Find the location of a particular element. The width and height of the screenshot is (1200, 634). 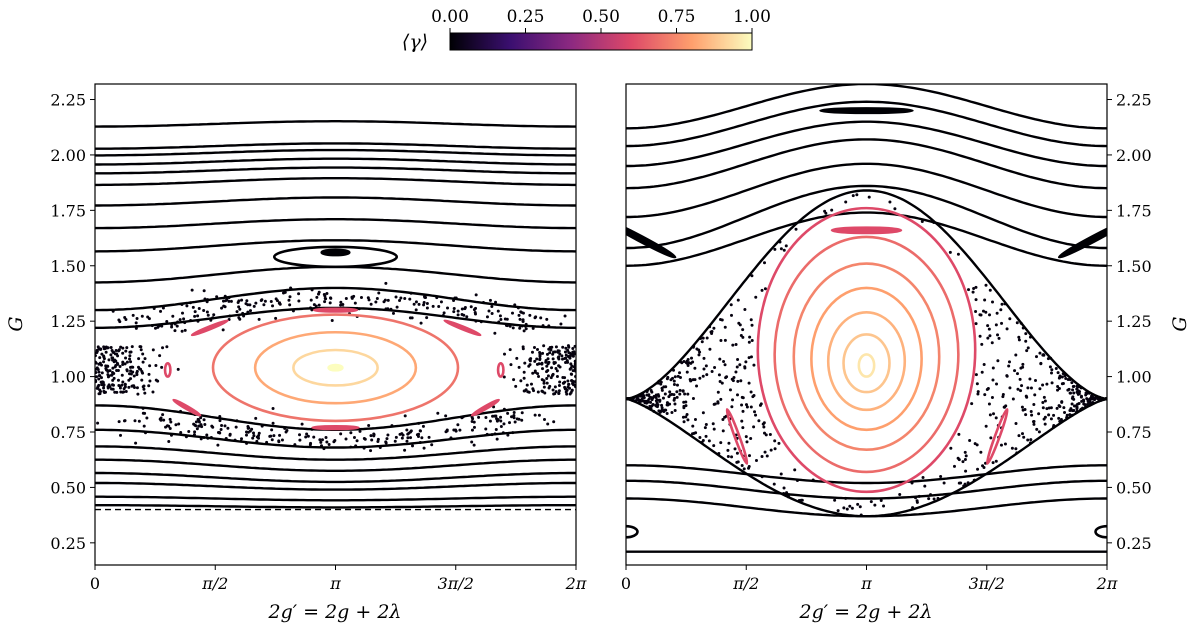

y-tick-label: 2.00 is located at coordinates (68, 155).